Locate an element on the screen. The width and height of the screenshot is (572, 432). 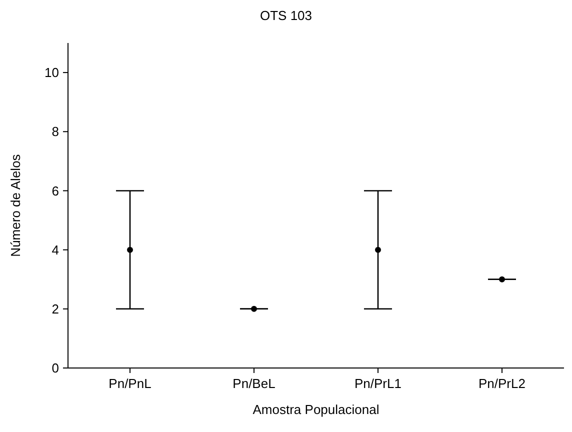
y-tick-label: 0 is located at coordinates (55, 368).